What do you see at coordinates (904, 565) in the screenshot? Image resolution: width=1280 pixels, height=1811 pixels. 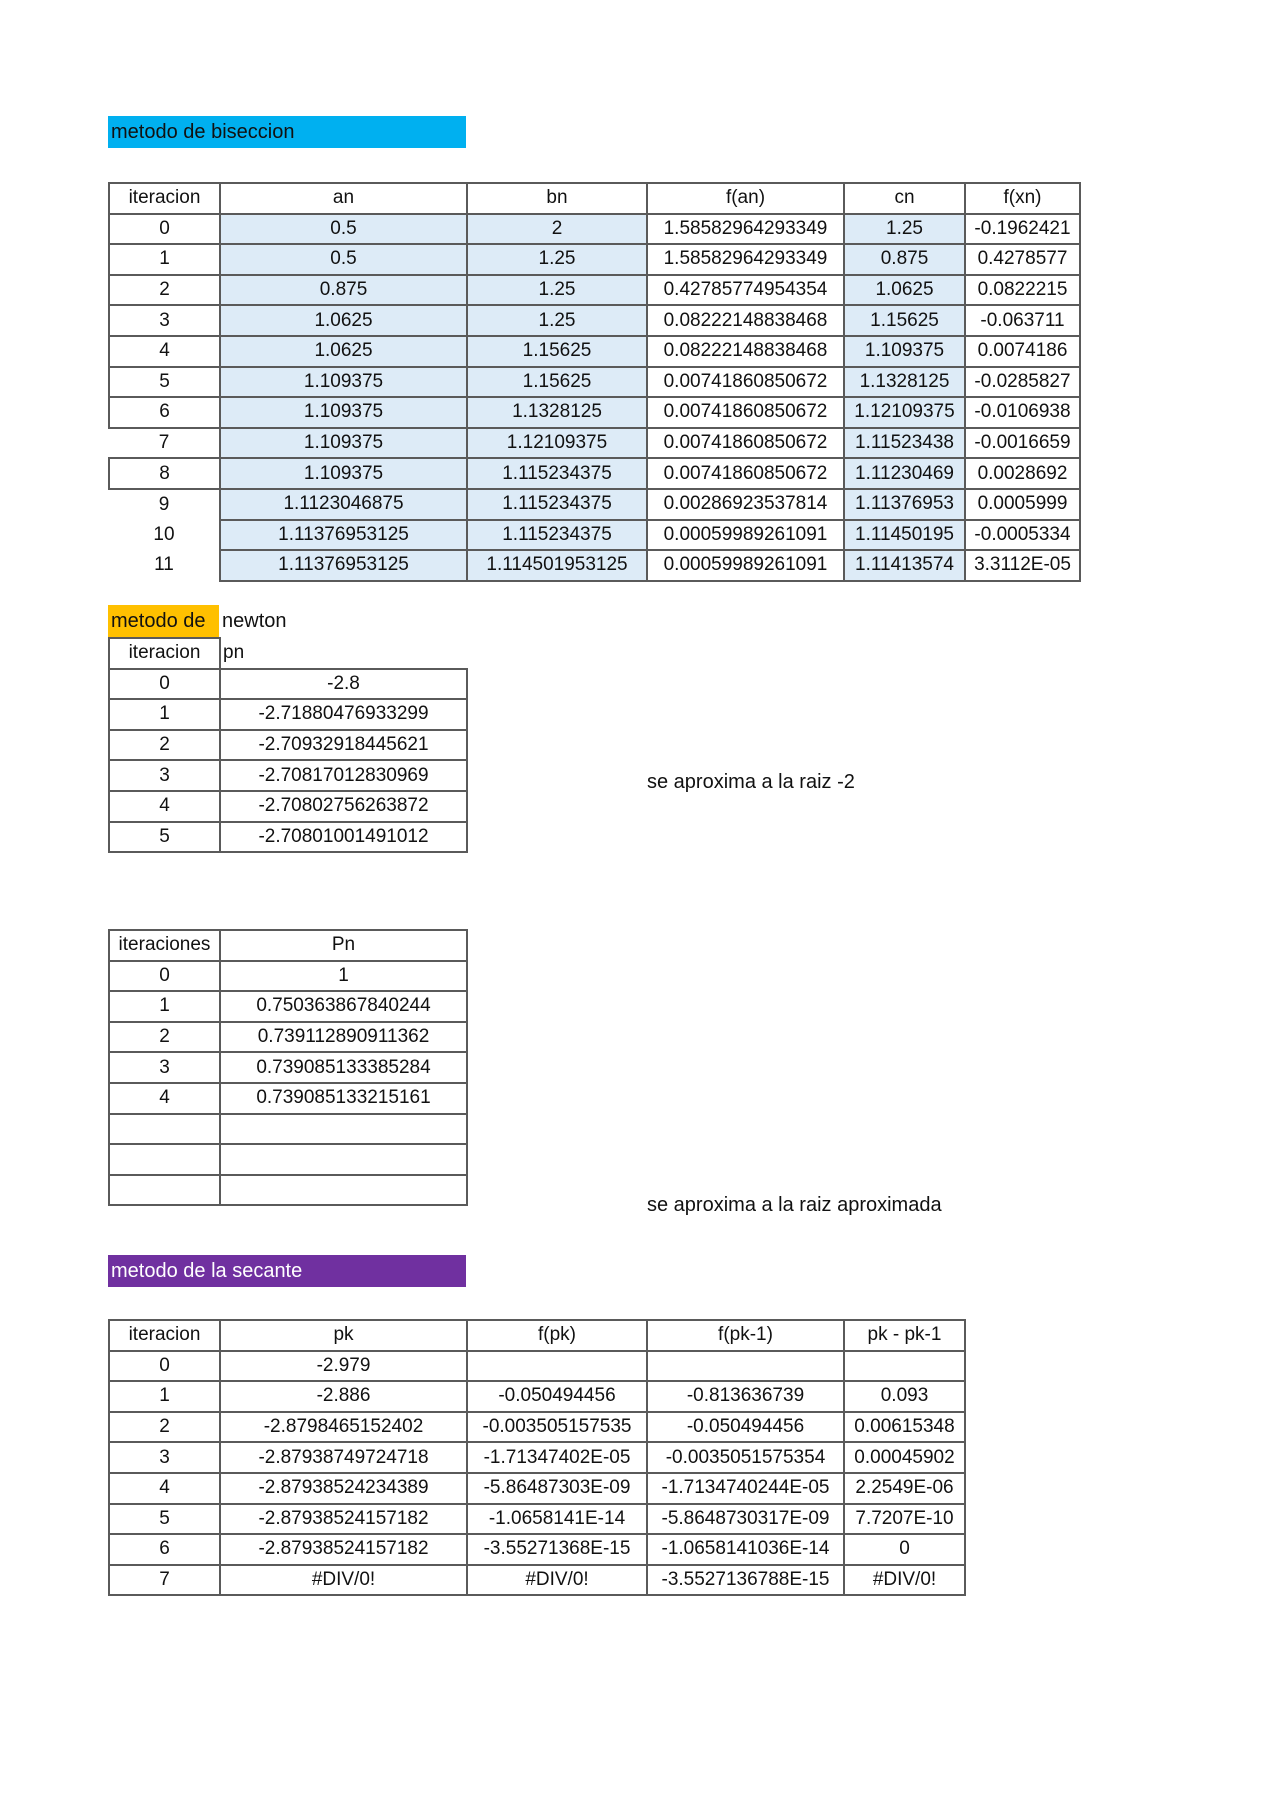 I see `value-cell: 1.11413574` at bounding box center [904, 565].